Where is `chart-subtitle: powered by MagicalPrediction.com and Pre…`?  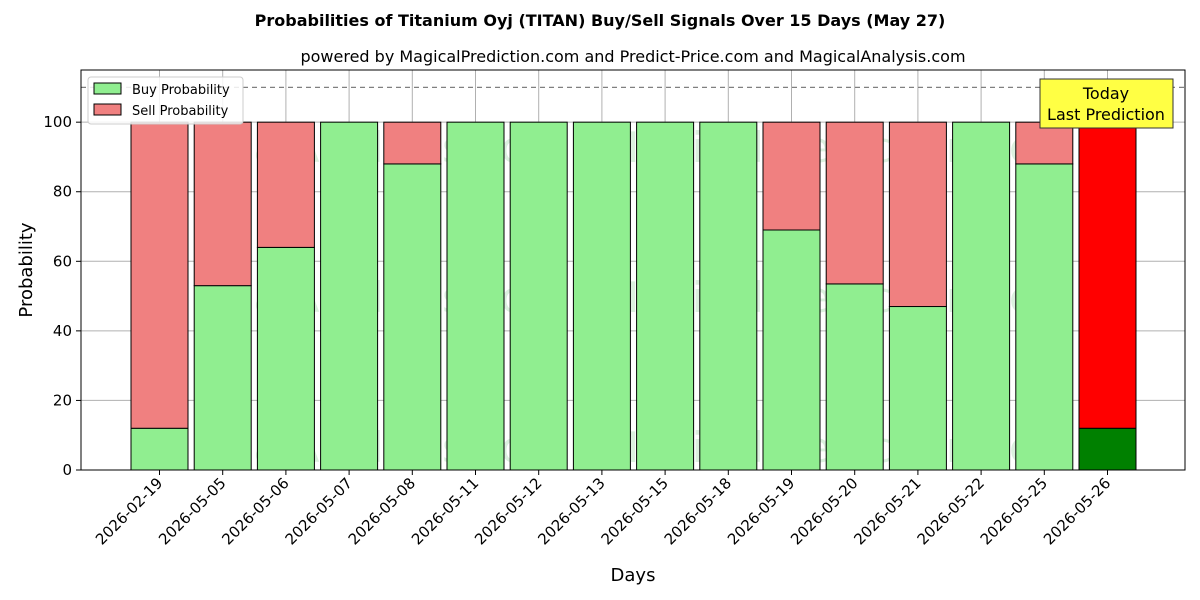 chart-subtitle: powered by MagicalPrediction.com and Pre… is located at coordinates (632, 56).